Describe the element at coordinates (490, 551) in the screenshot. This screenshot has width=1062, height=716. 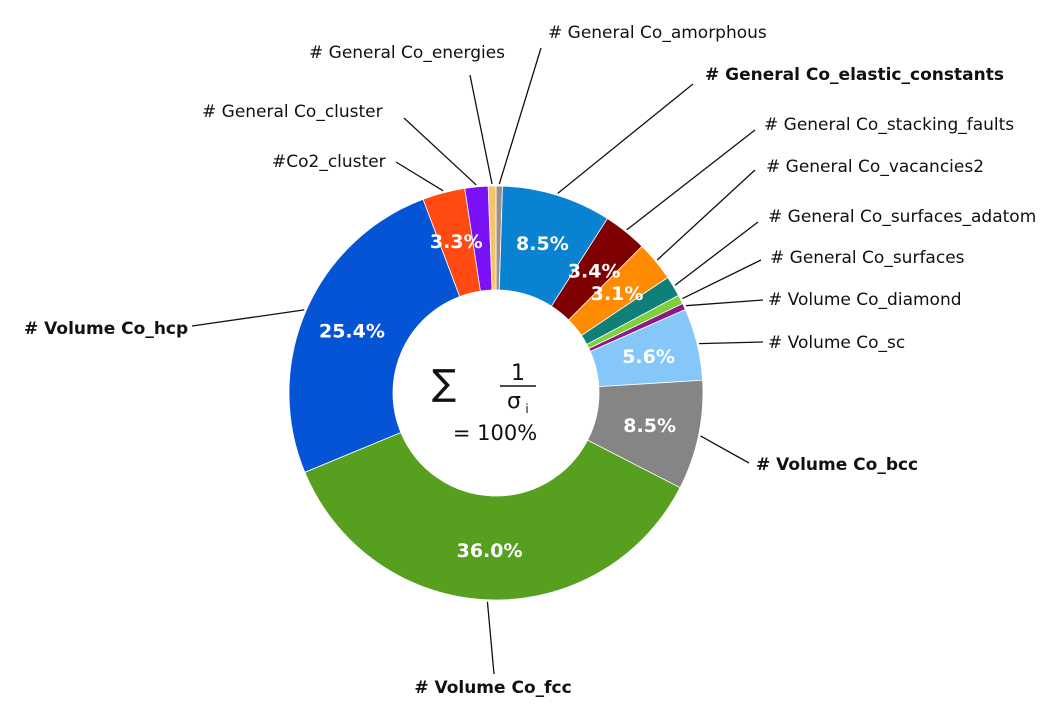
I see `percent-label-volume-co-fcc: 36.0%` at that location.